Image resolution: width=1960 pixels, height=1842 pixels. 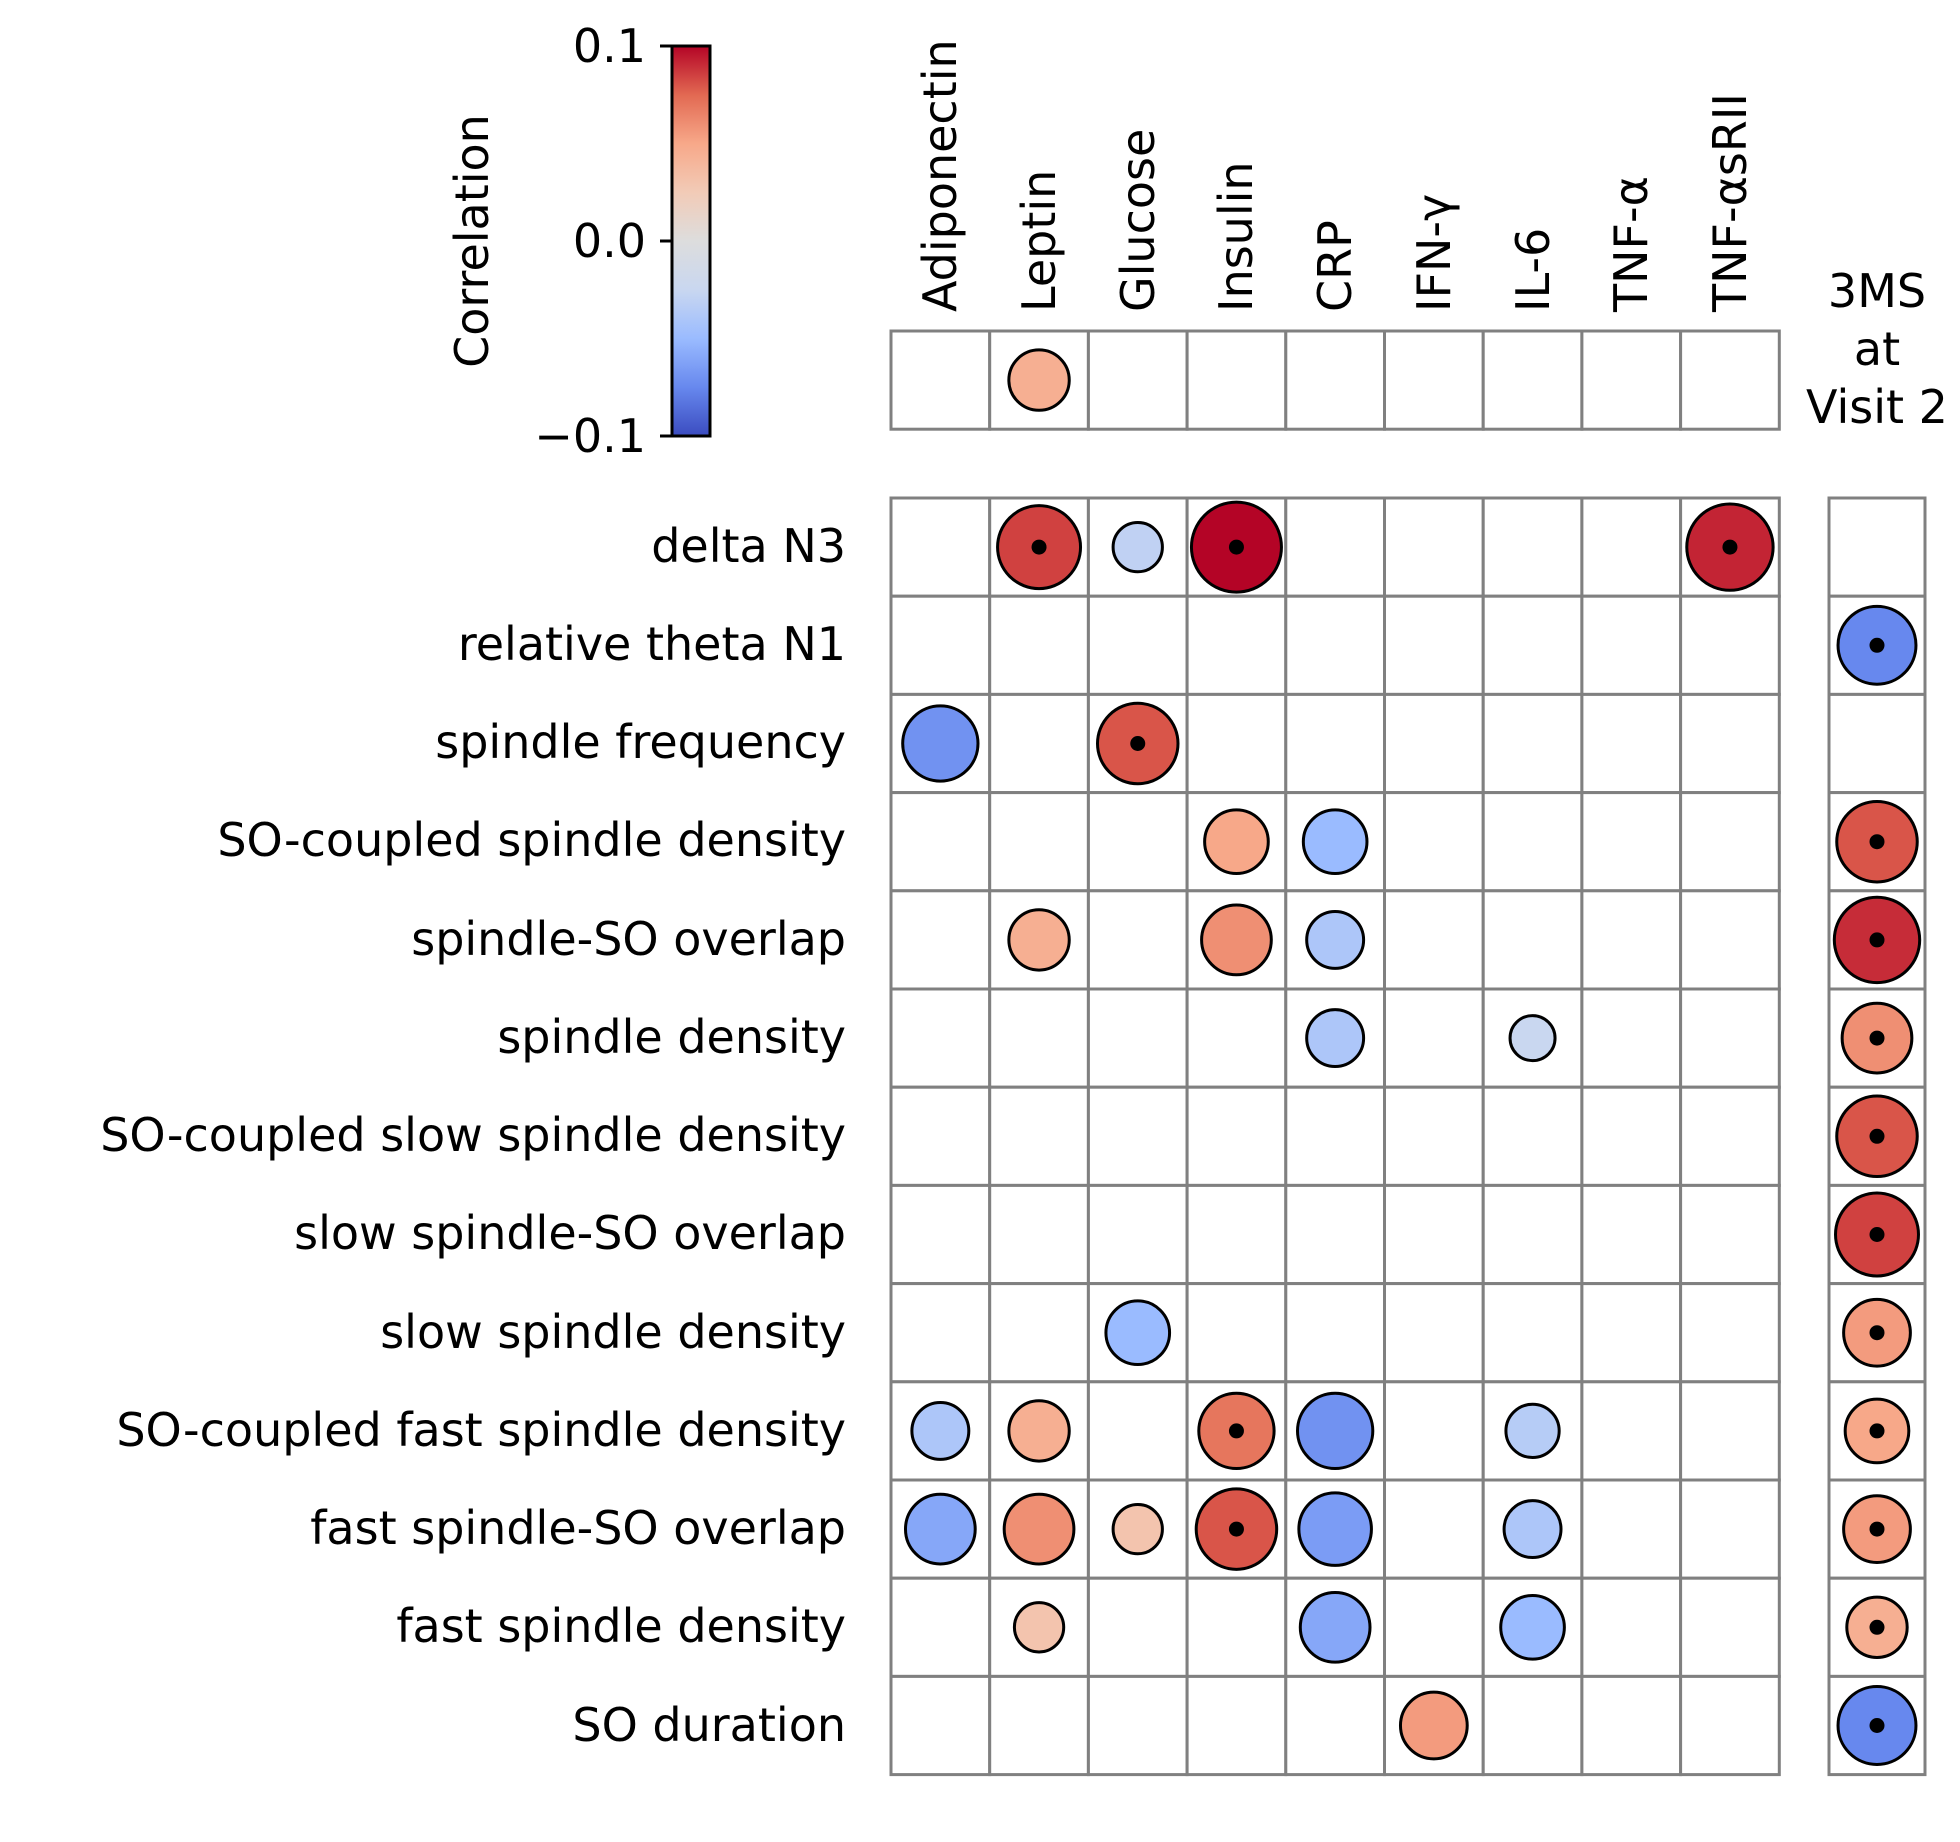 What do you see at coordinates (1730, 203) in the screenshot?
I see `column-header: TNF-αsRII` at bounding box center [1730, 203].